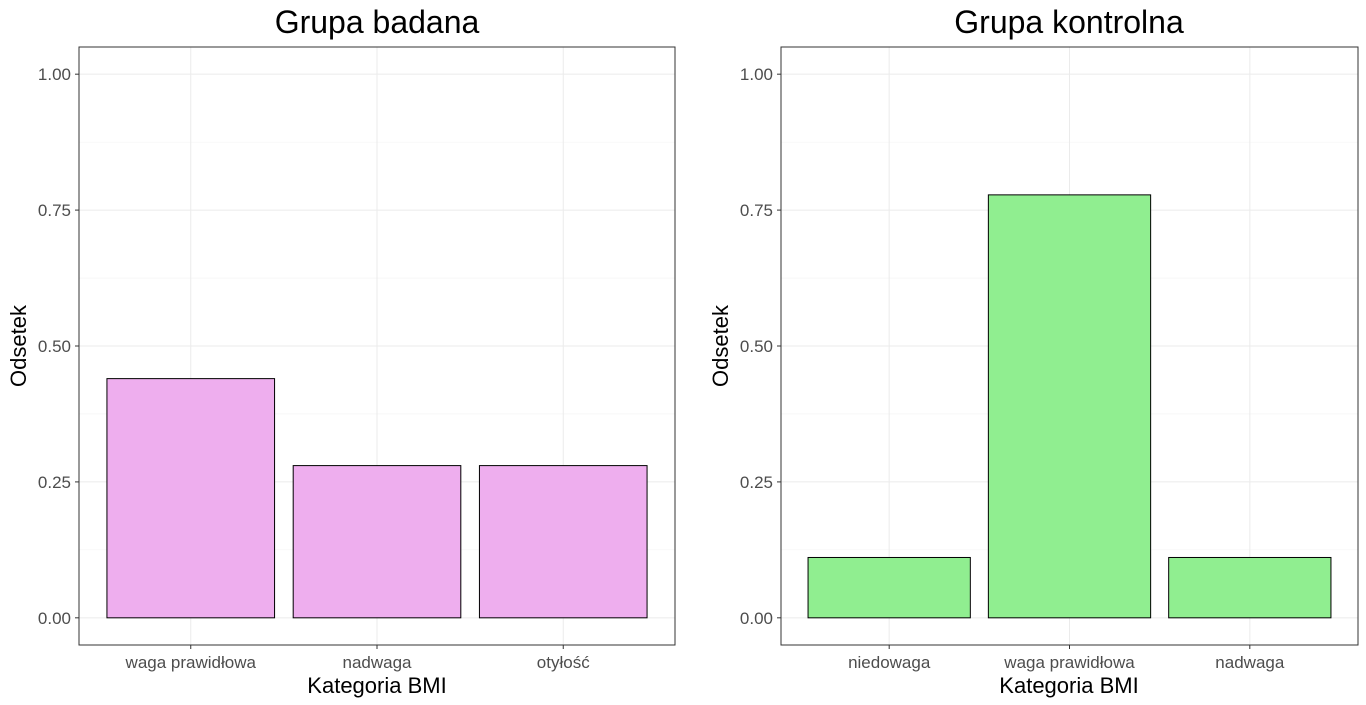 This screenshot has height=705, width=1366. I want to click on bars, so click(377, 498).